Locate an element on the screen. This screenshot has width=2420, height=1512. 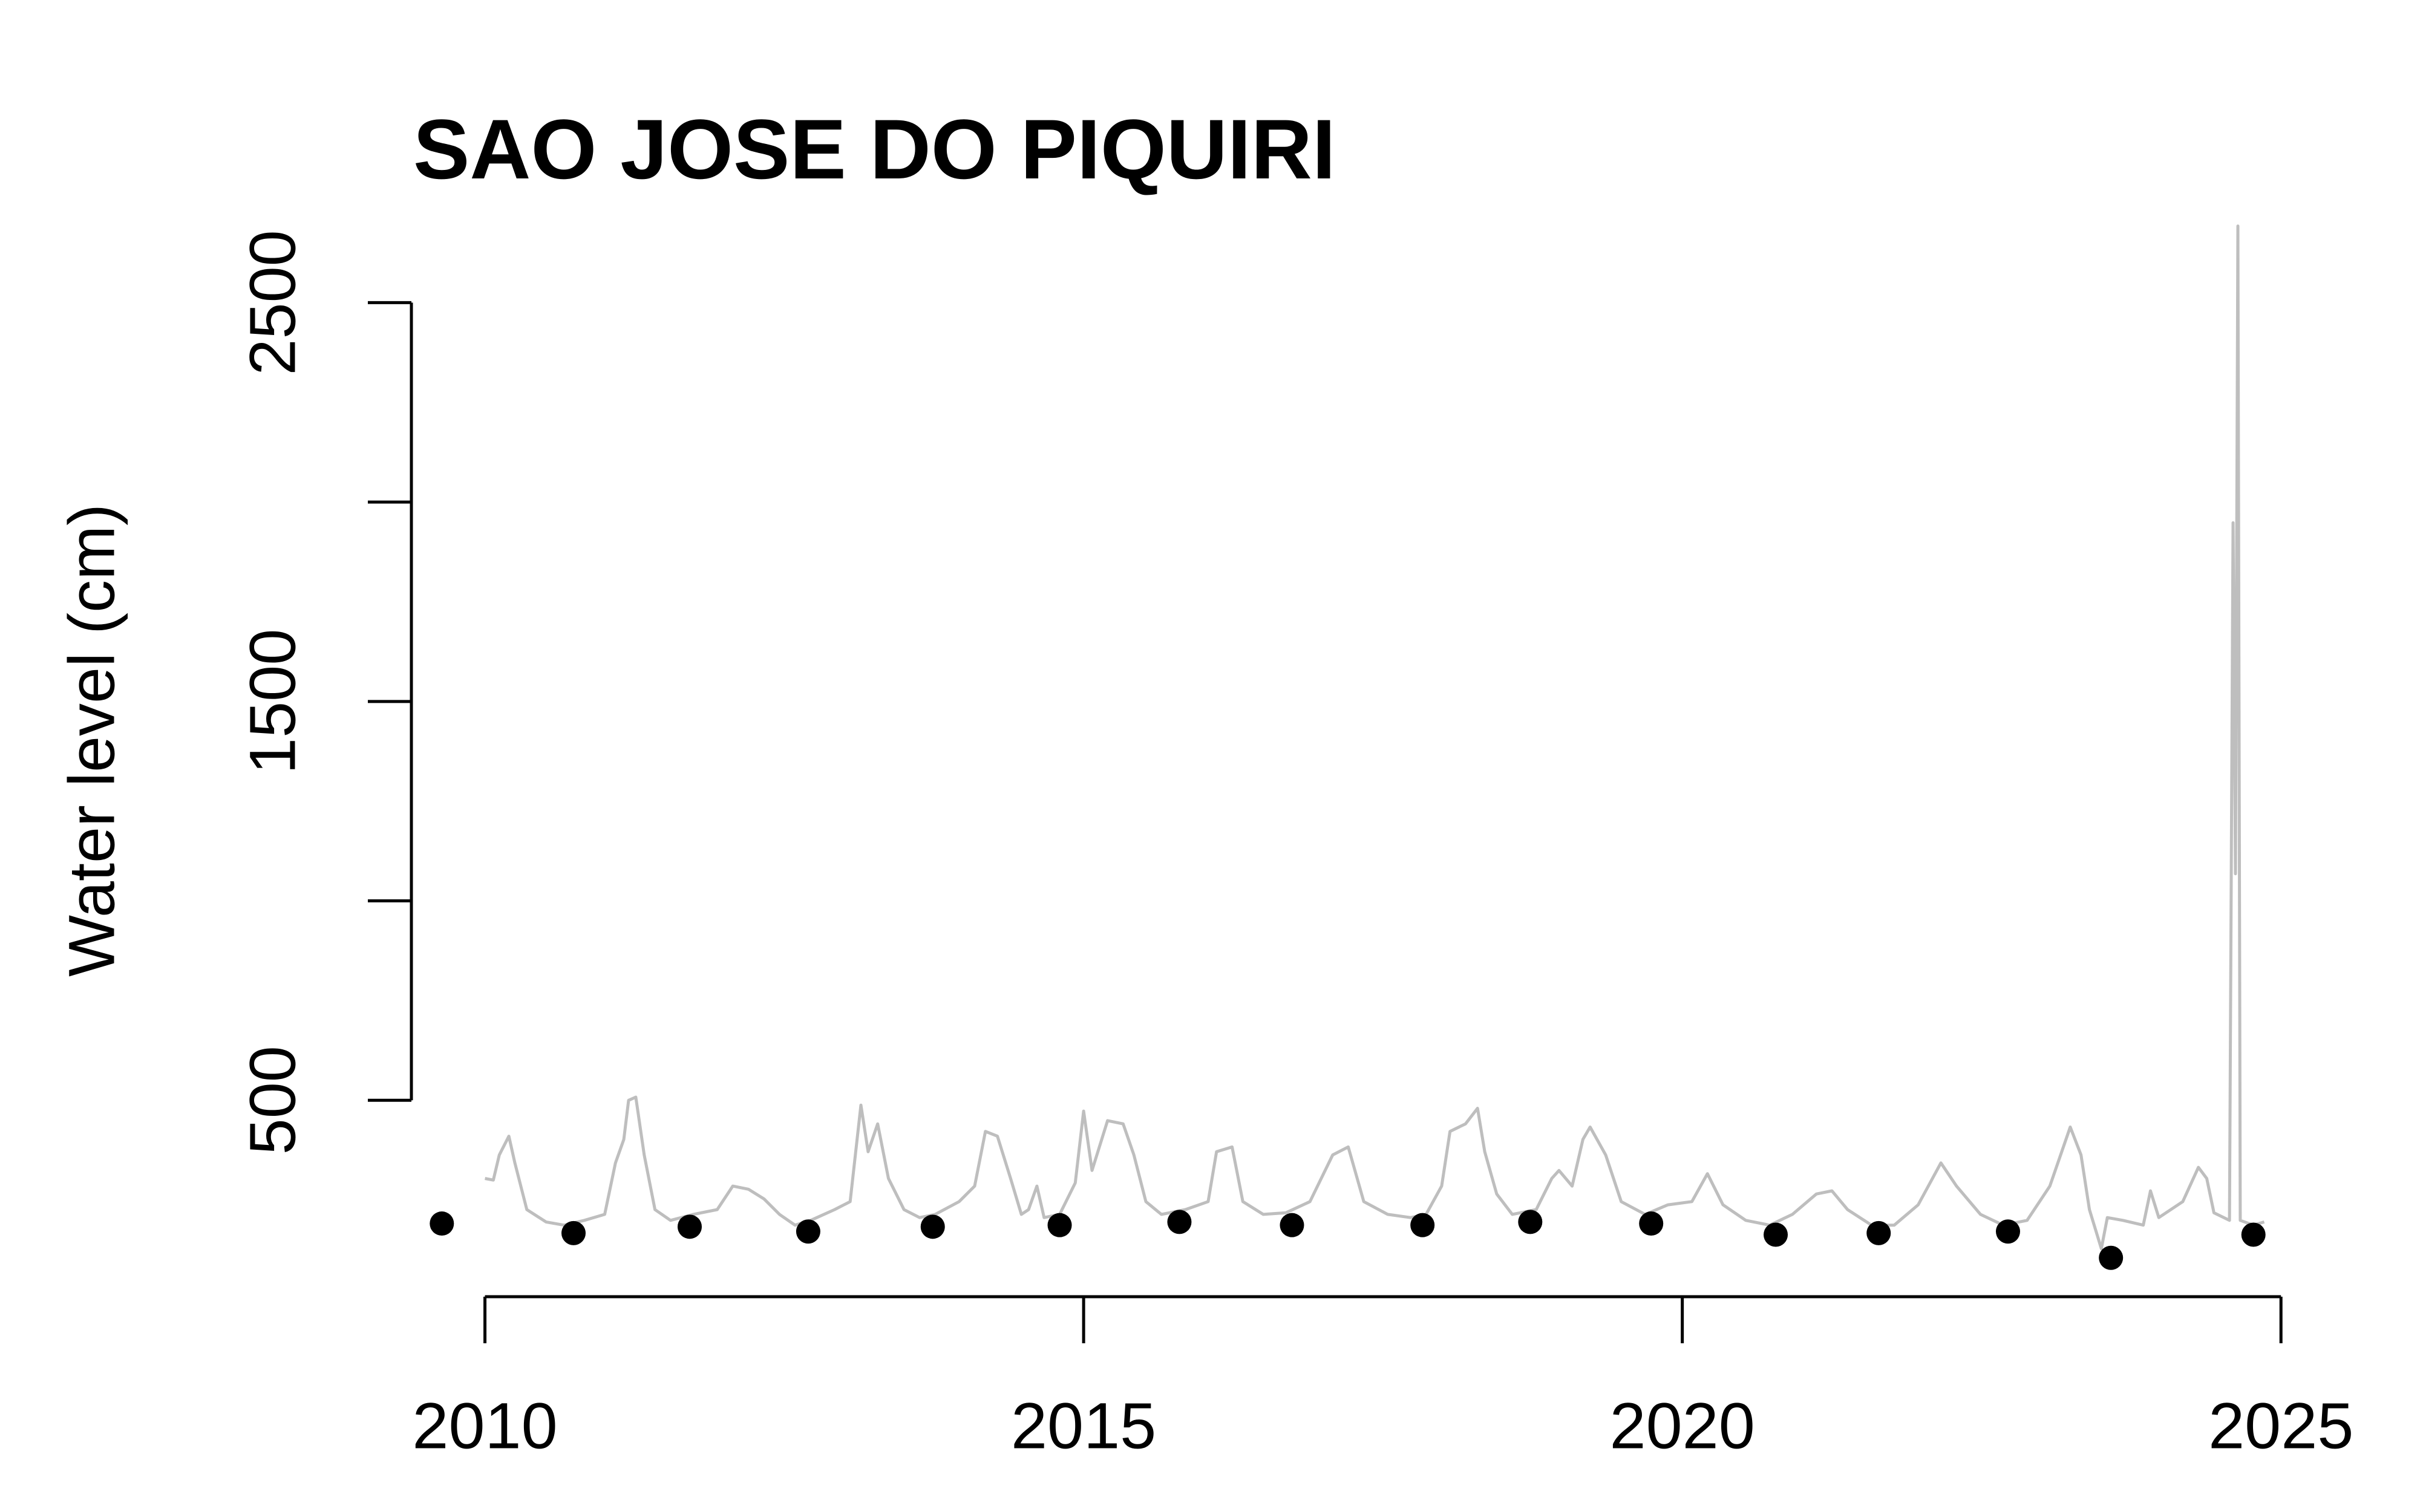
chart-title: SAO JOSE DO PIQUIRI is located at coordinates (874, 149).